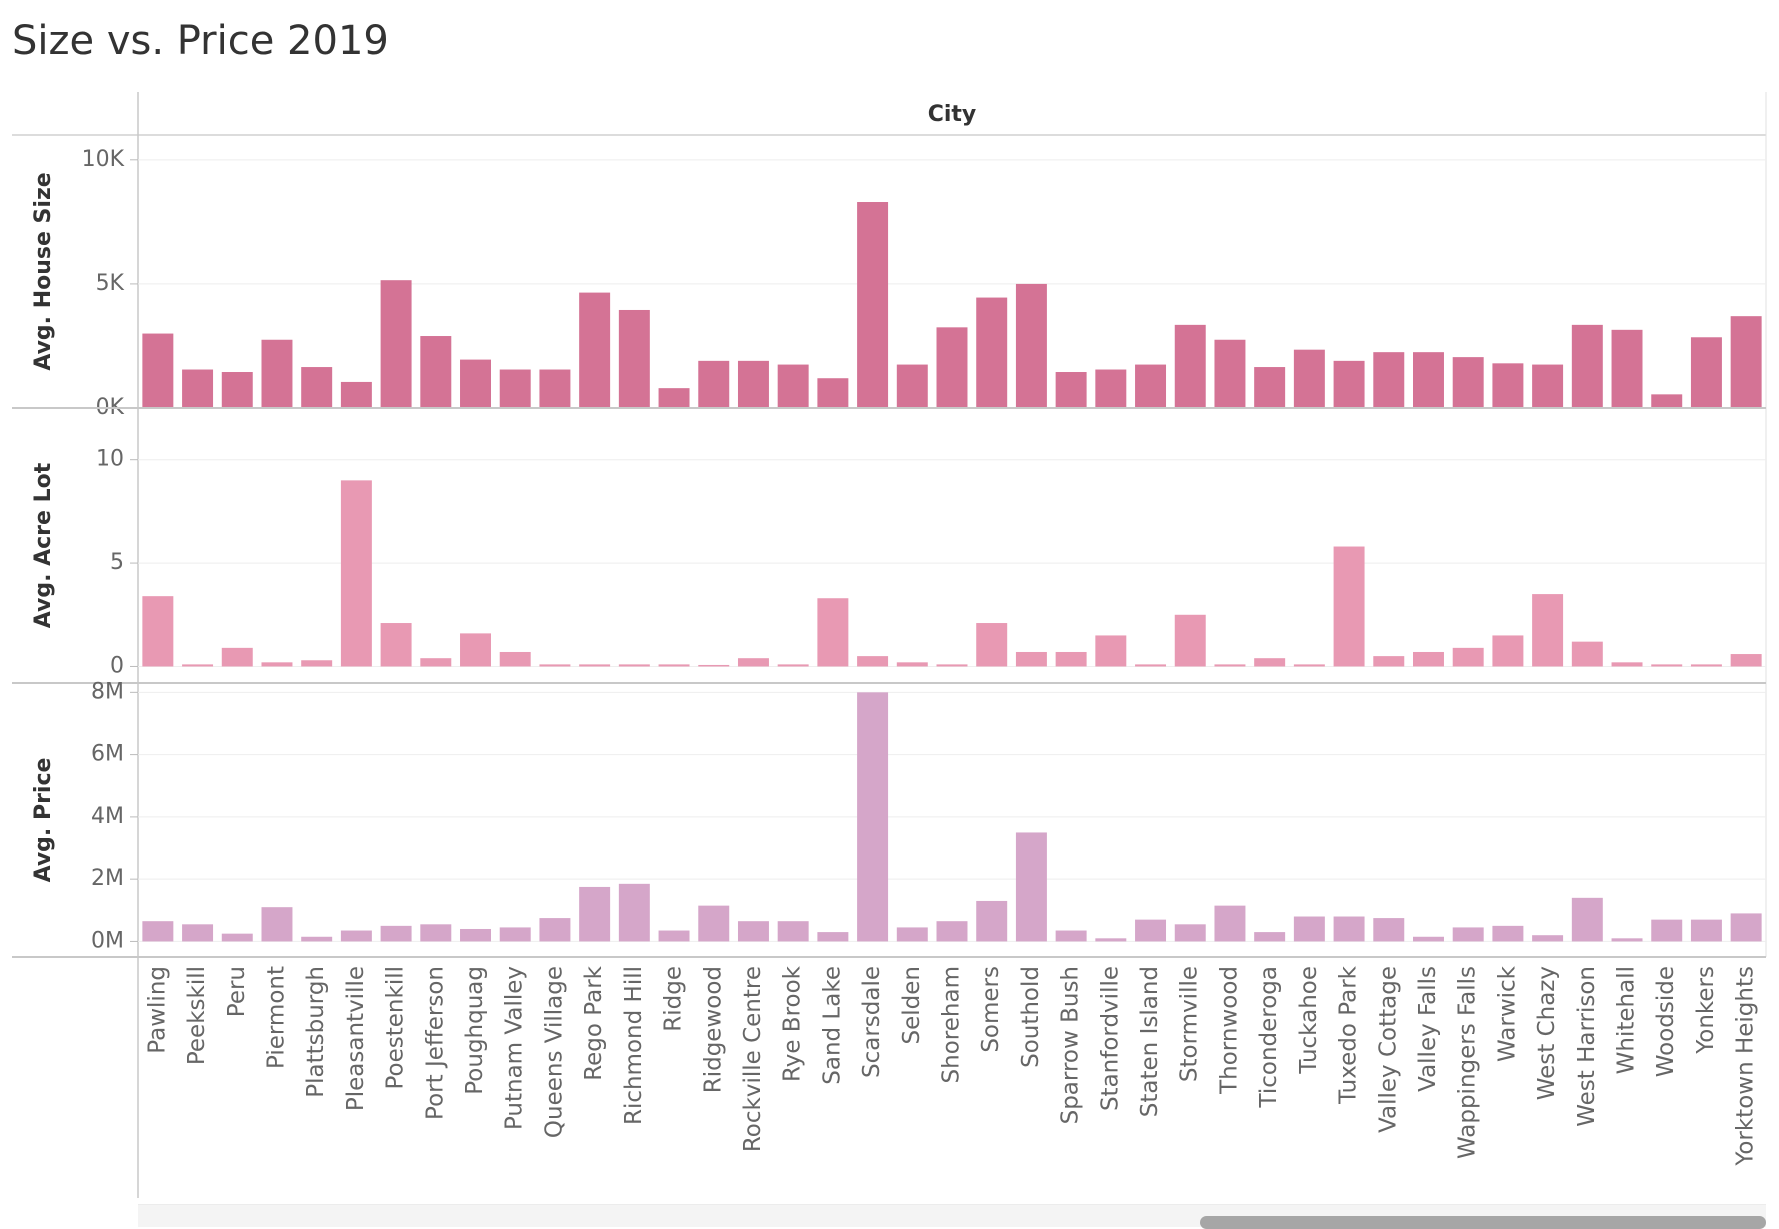  Describe the element at coordinates (1483, 1222) in the screenshot. I see `horizontal-scrollbar-thumb` at that location.